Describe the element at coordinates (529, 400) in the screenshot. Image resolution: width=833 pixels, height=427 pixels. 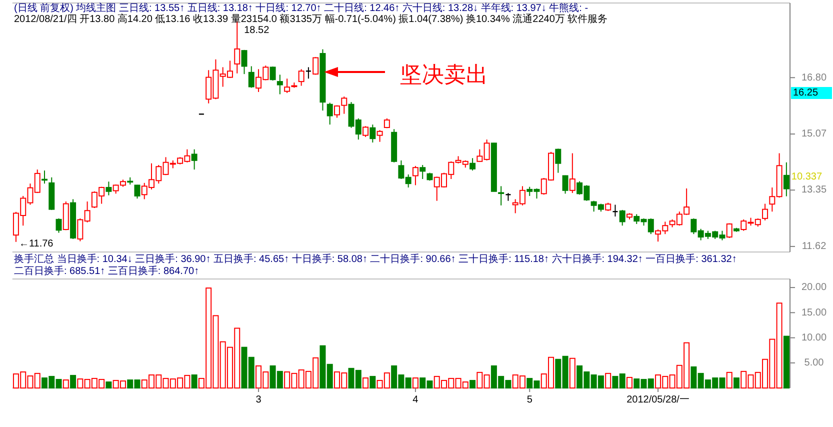
I see `x-tick-label: 5` at that location.